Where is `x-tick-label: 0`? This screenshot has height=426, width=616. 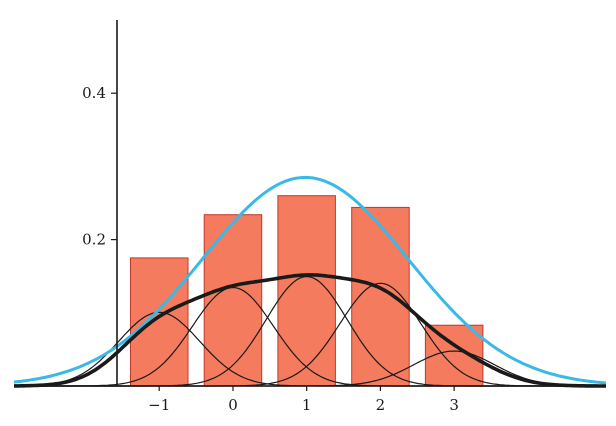 x-tick-label: 0 is located at coordinates (233, 405).